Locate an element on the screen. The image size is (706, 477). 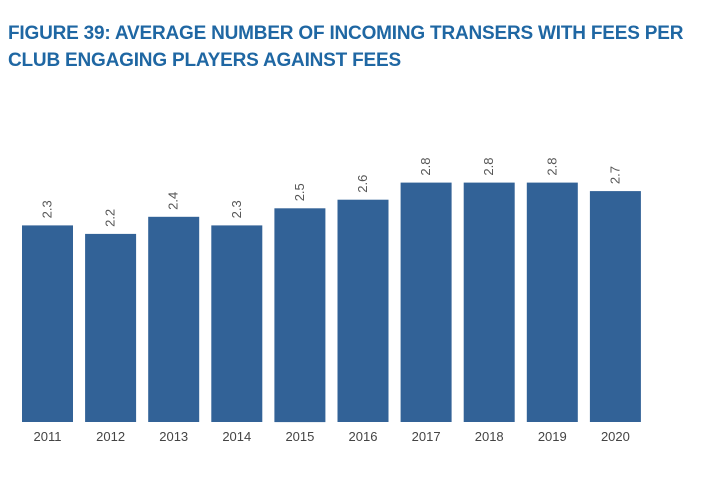
bar-2017 is located at coordinates (426, 302).